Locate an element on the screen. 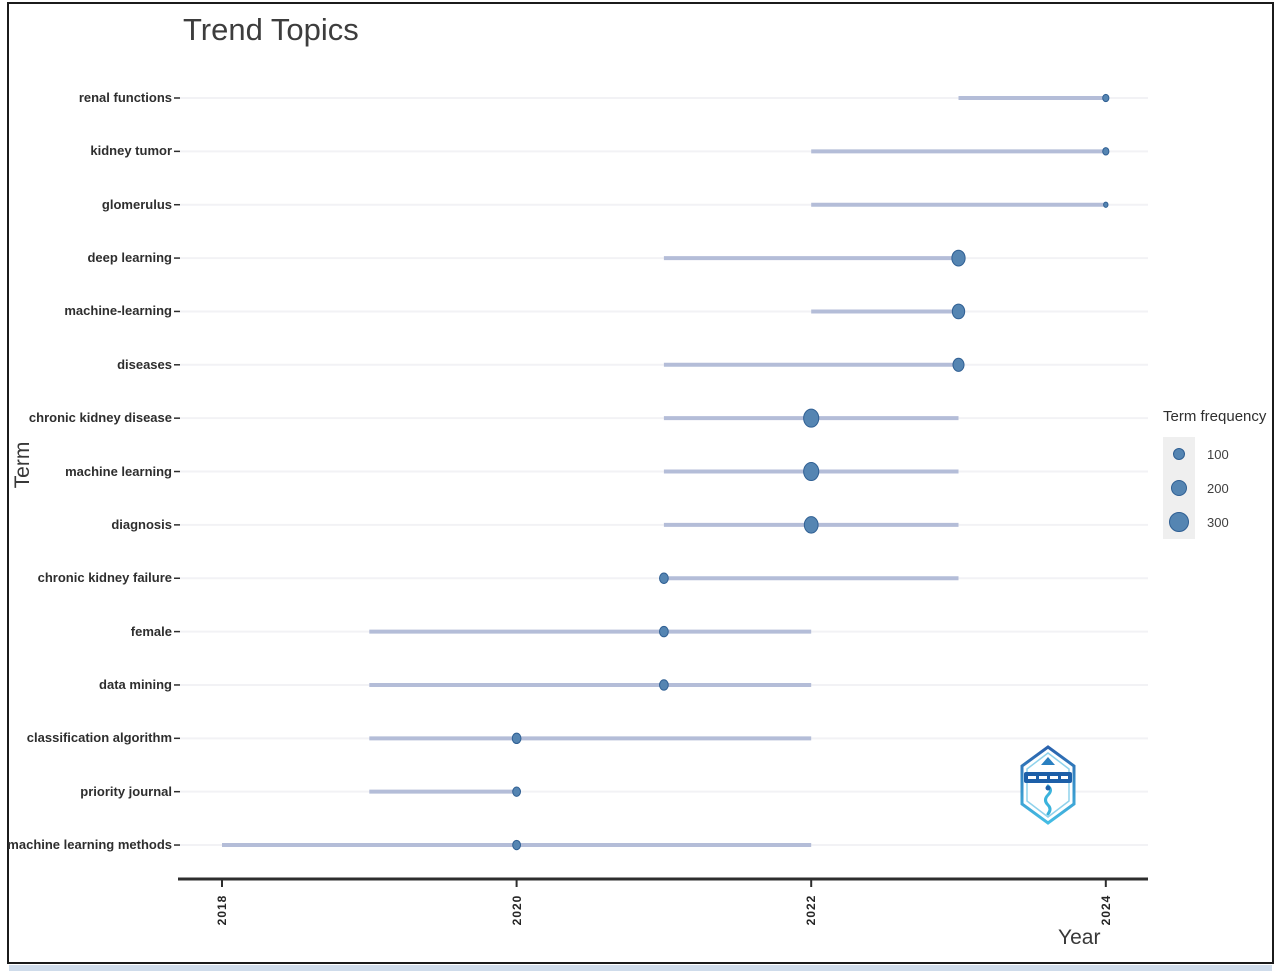 This screenshot has height=973, width=1280. term-label: diagnosis is located at coordinates (141, 524).